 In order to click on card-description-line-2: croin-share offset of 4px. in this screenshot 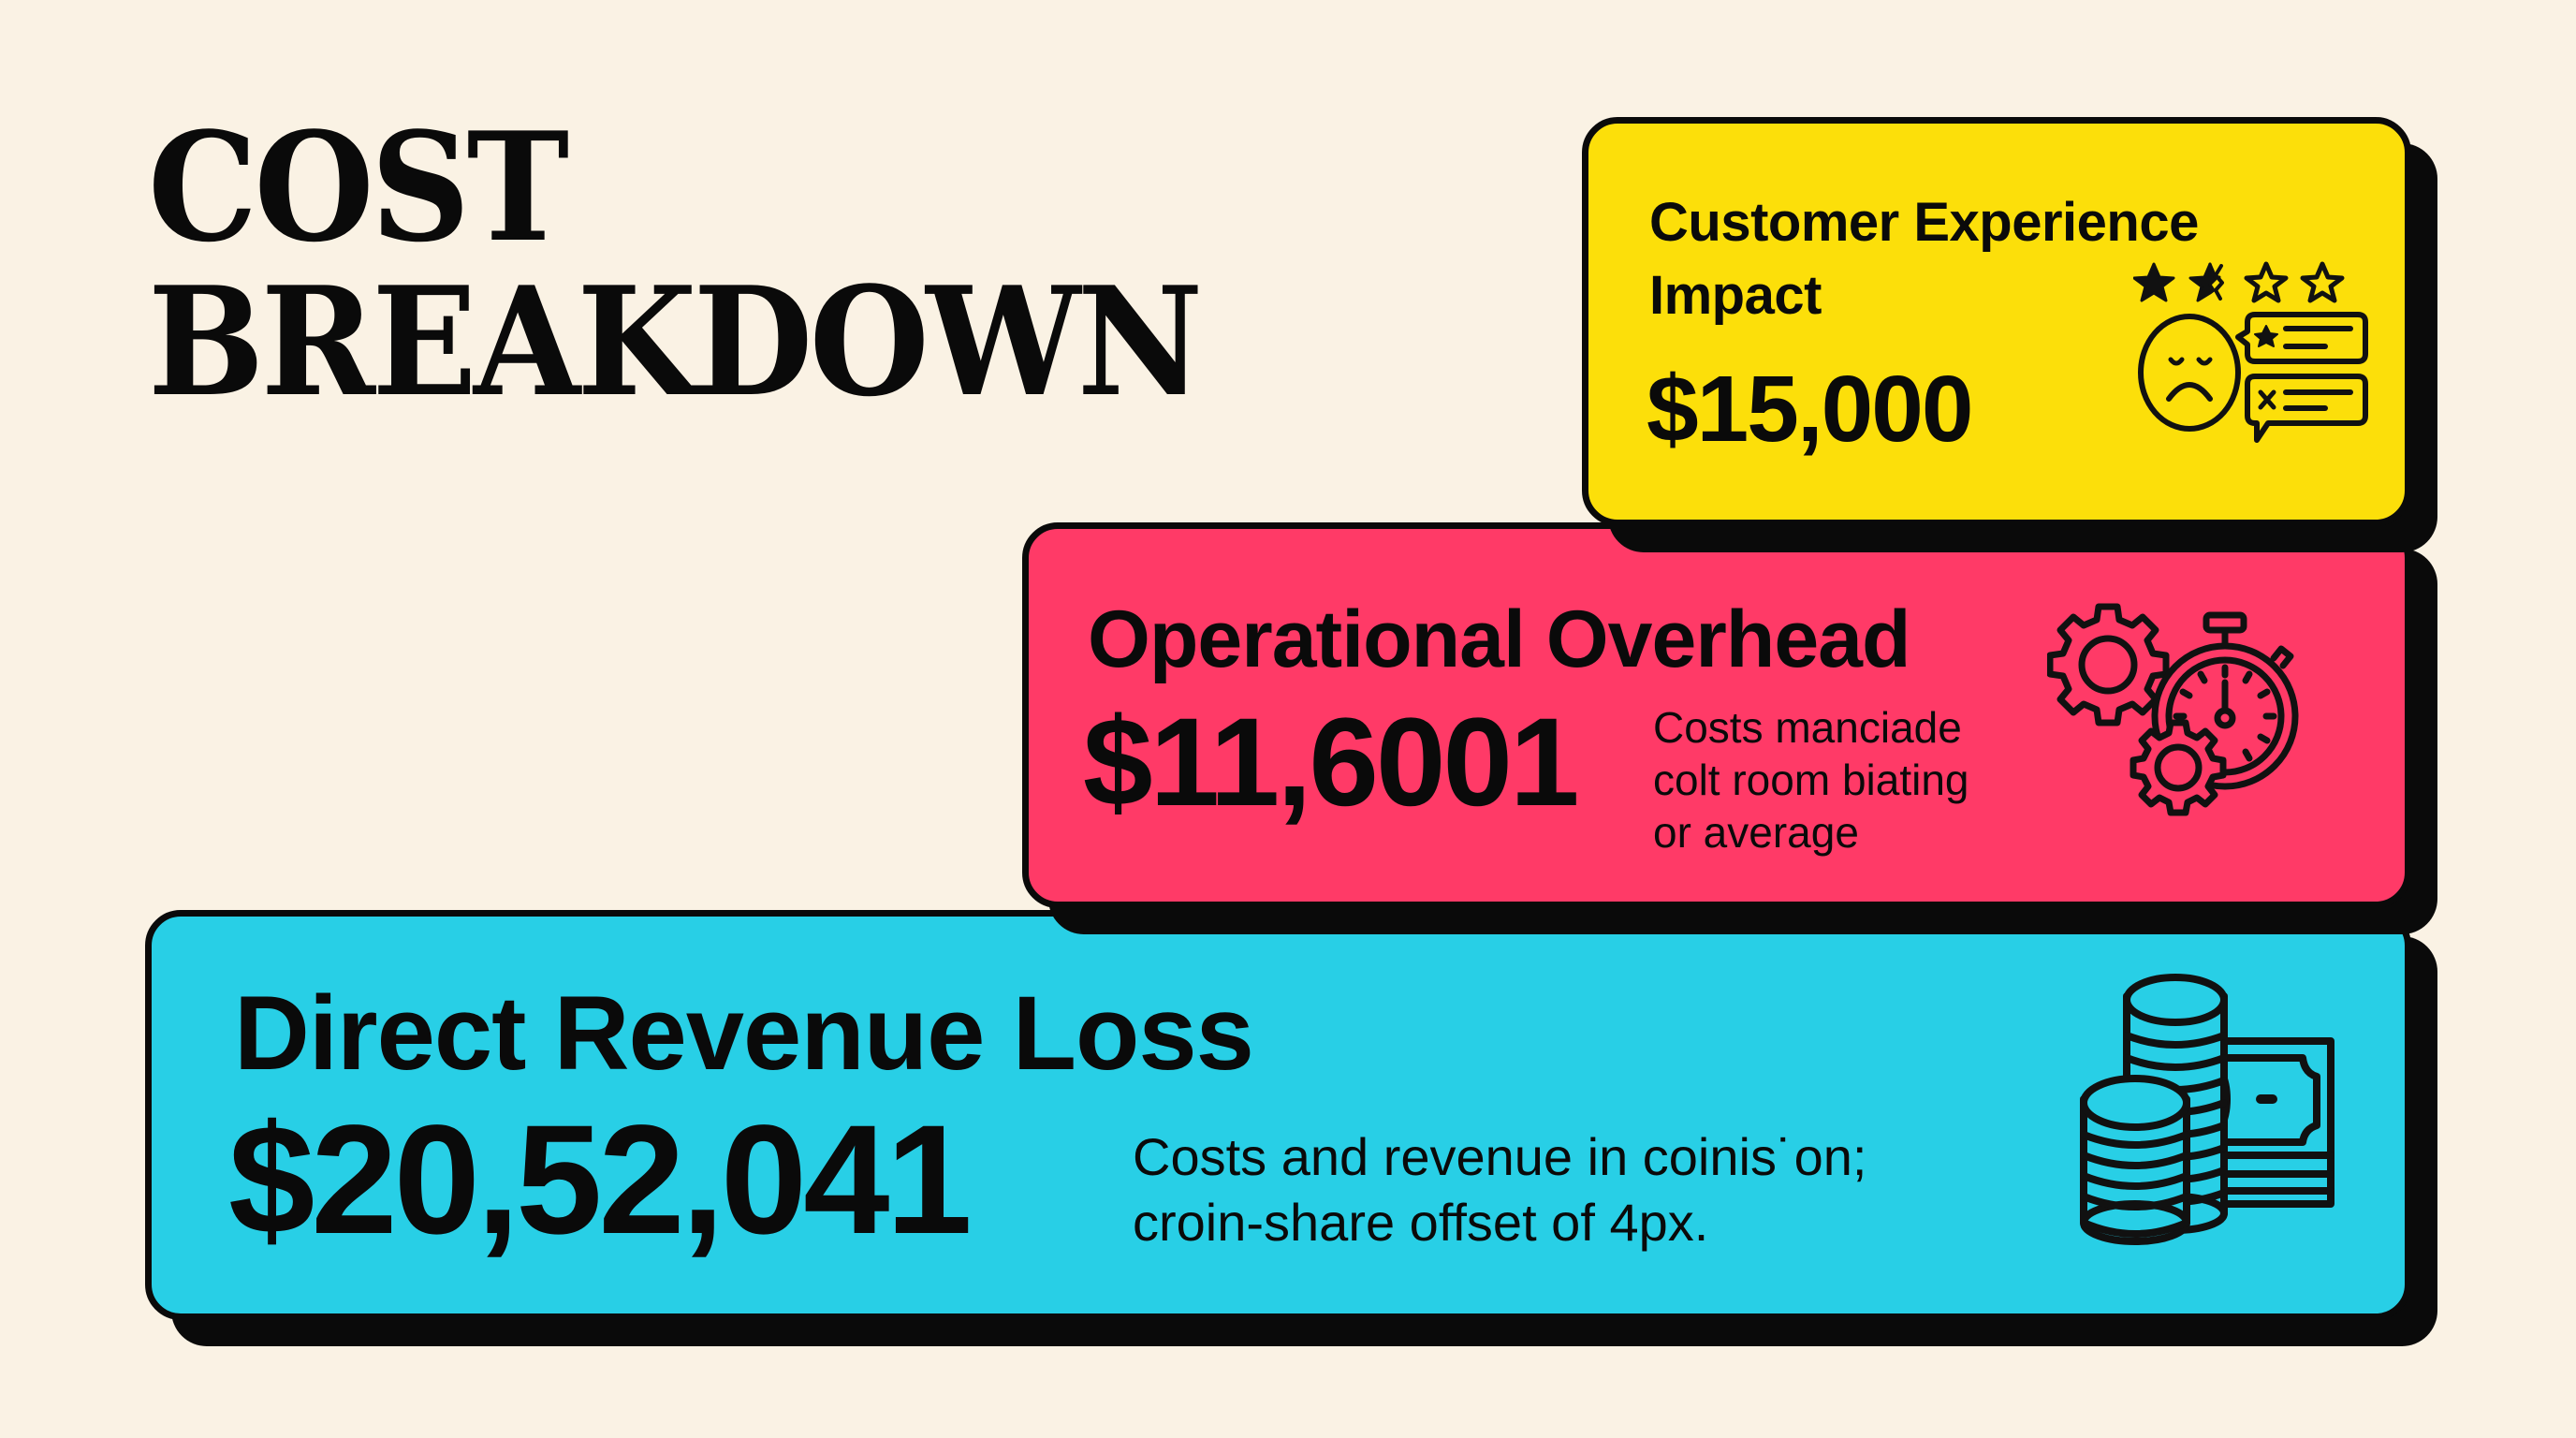, I will do `click(1421, 1222)`.